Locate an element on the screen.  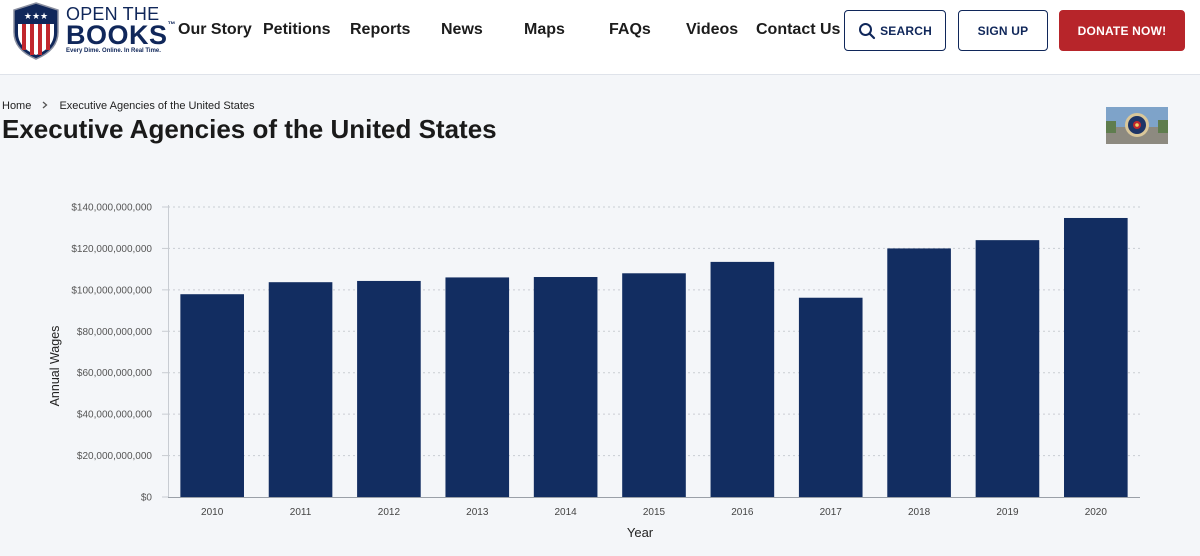
breadcrumb-current: Executive Agencies of the United States is located at coordinates (157, 106).